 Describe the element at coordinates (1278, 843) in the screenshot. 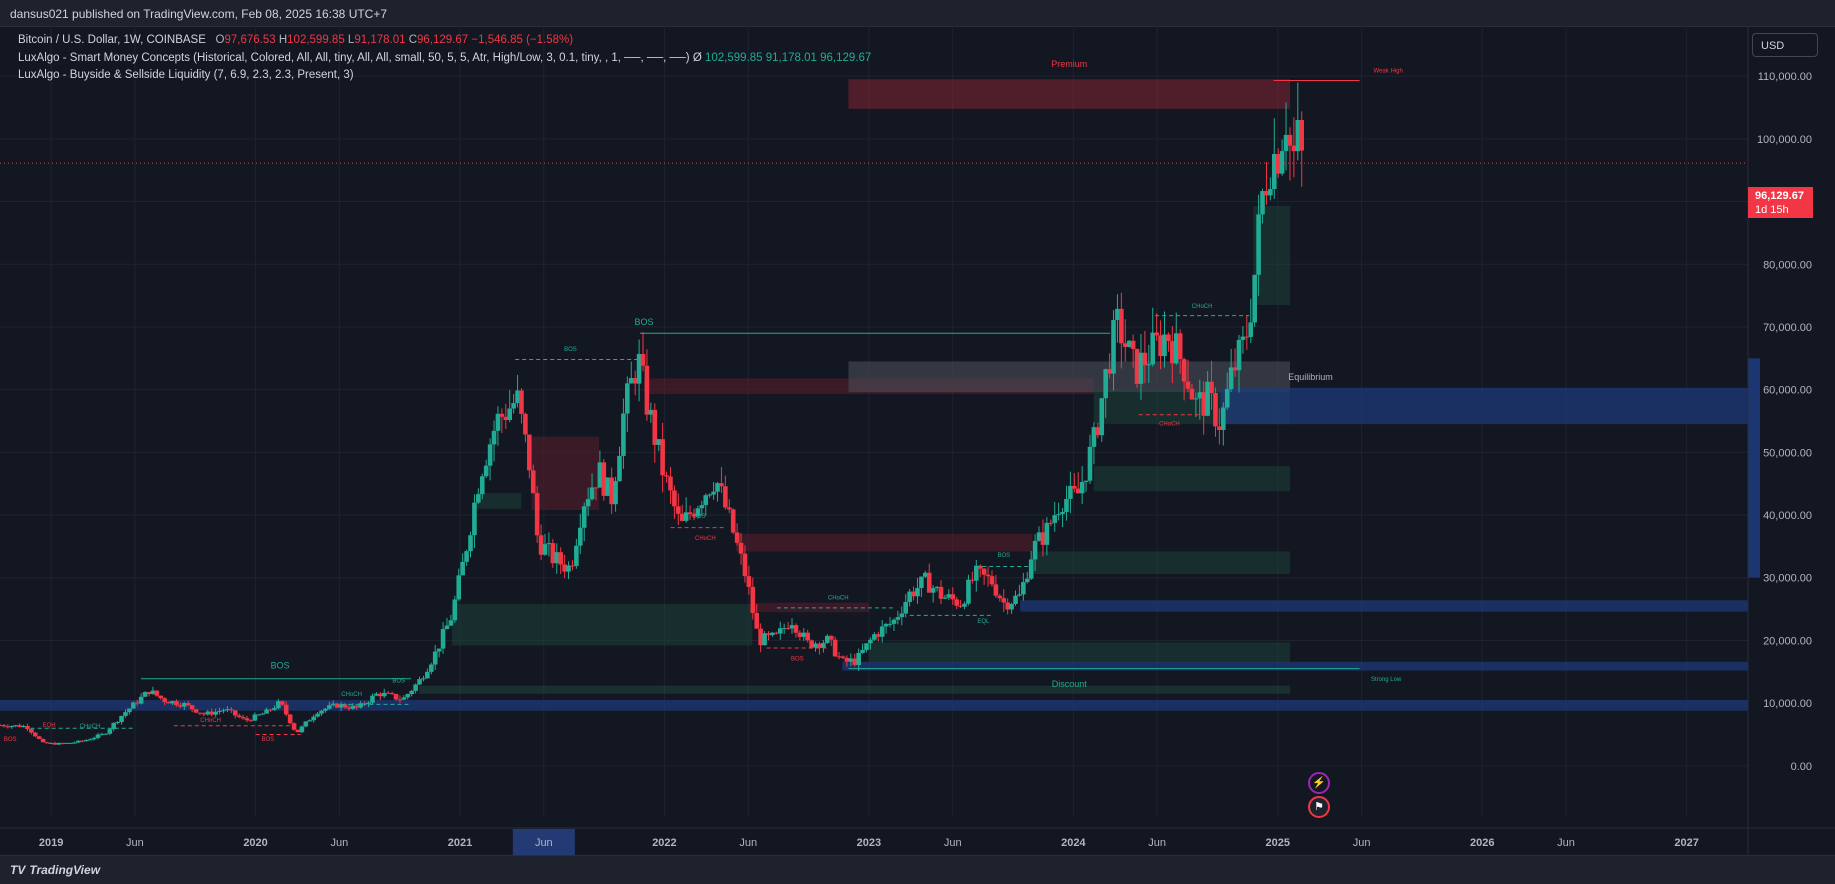

I see `x-tick-label: 2025` at that location.